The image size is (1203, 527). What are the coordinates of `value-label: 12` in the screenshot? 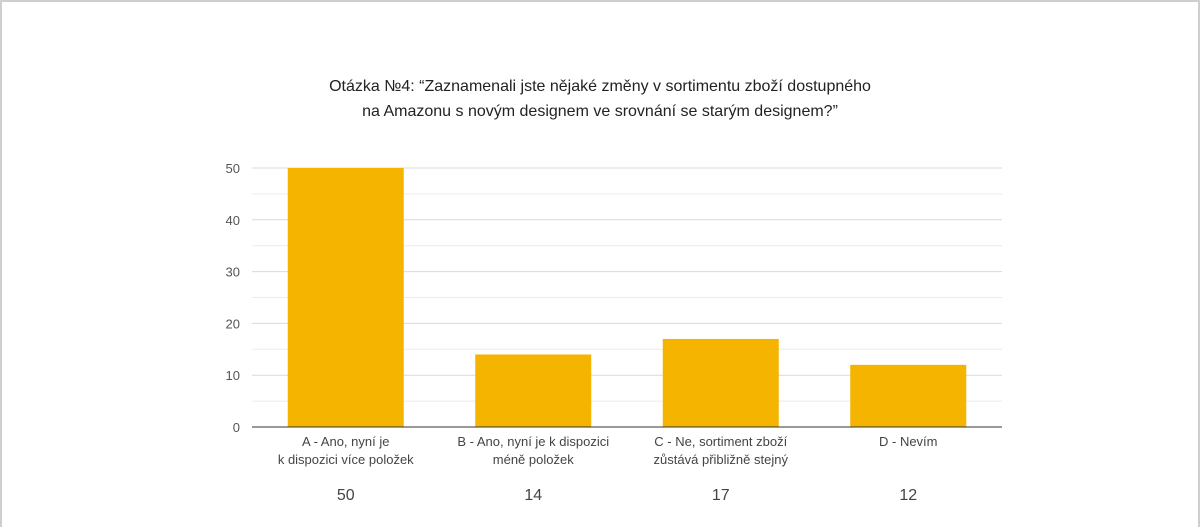 It's located at (908, 495).